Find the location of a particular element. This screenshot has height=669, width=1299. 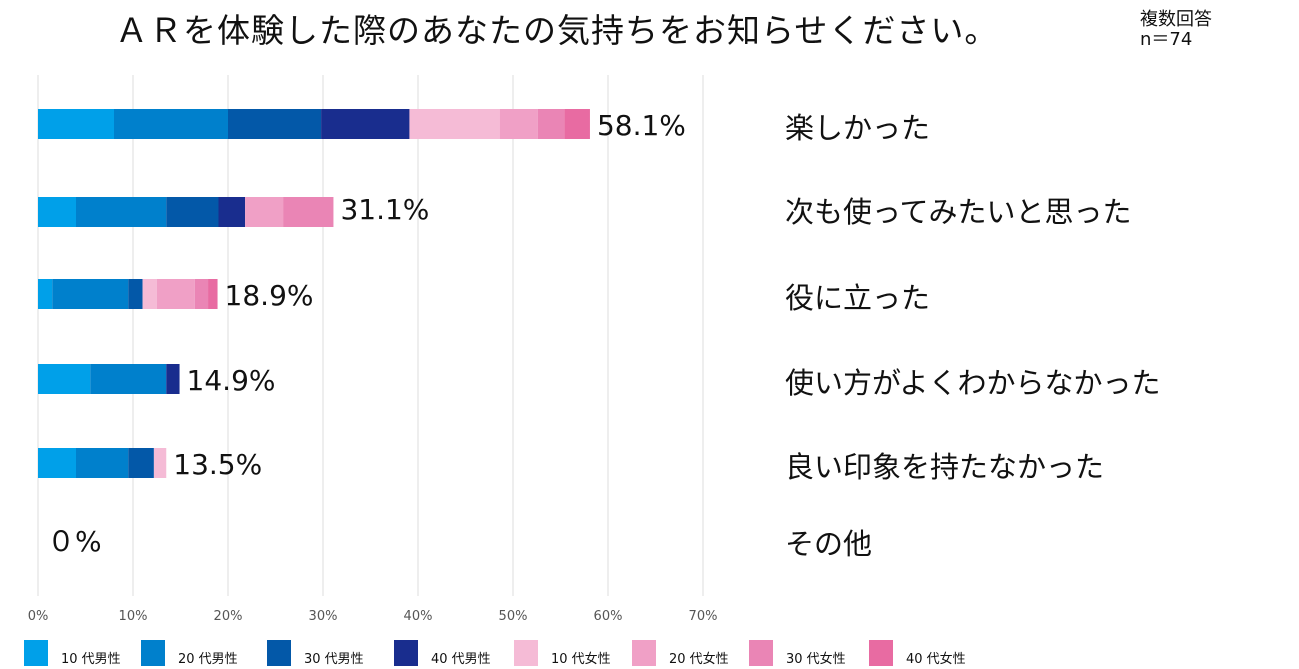

legend-label: 20 代男性 is located at coordinates (208, 659).